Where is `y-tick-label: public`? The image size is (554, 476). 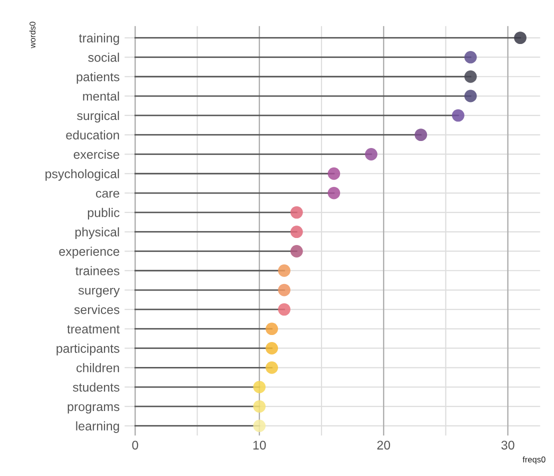 y-tick-label: public is located at coordinates (104, 214).